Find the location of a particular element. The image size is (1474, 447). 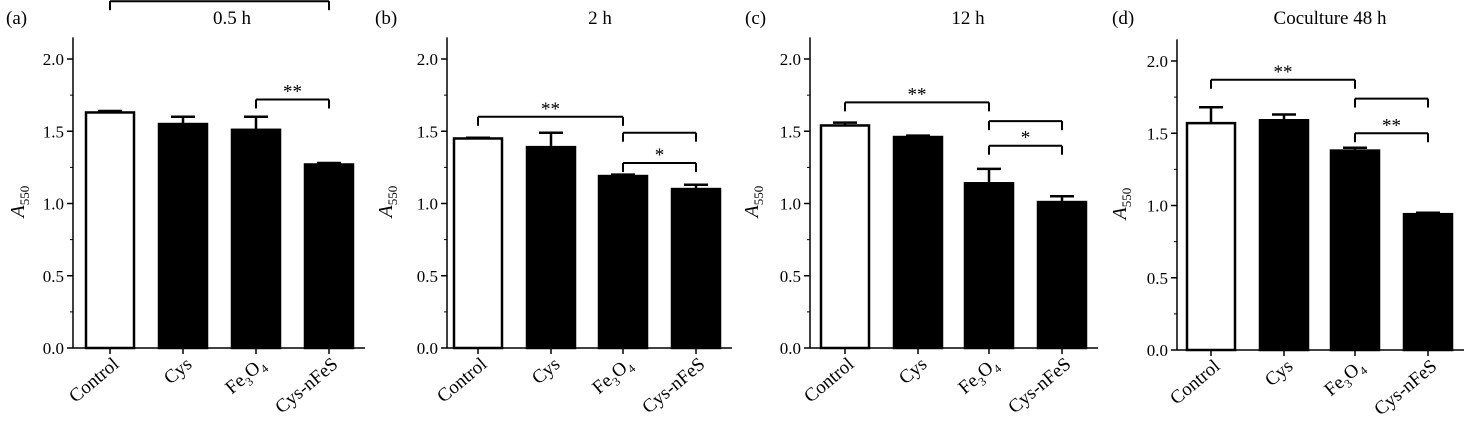

panel-label: (b) is located at coordinates (386, 18).